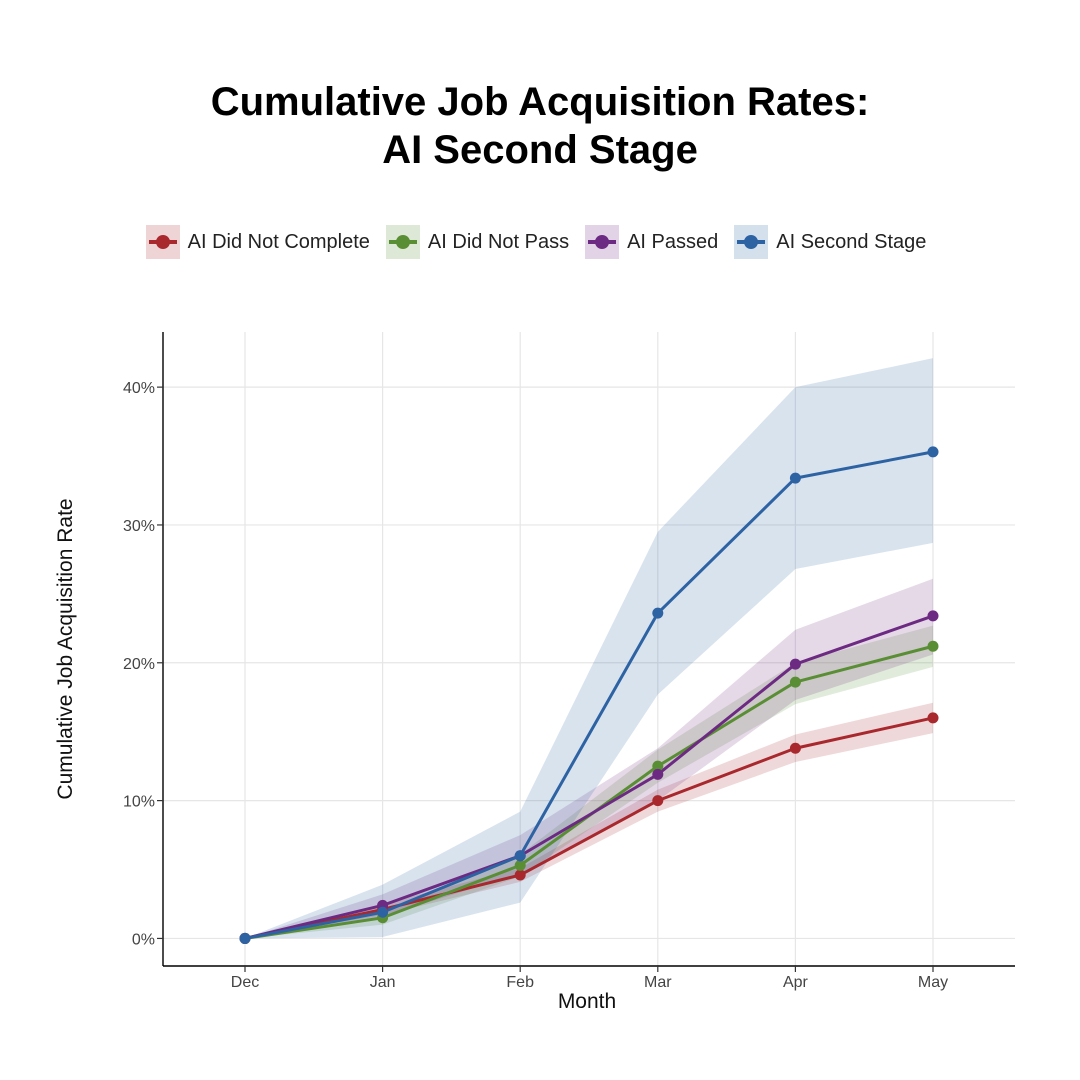 This screenshot has height=1080, width=1080. Describe the element at coordinates (278, 241) in the screenshot. I see `legend-label: AI Did Not Complete` at that location.